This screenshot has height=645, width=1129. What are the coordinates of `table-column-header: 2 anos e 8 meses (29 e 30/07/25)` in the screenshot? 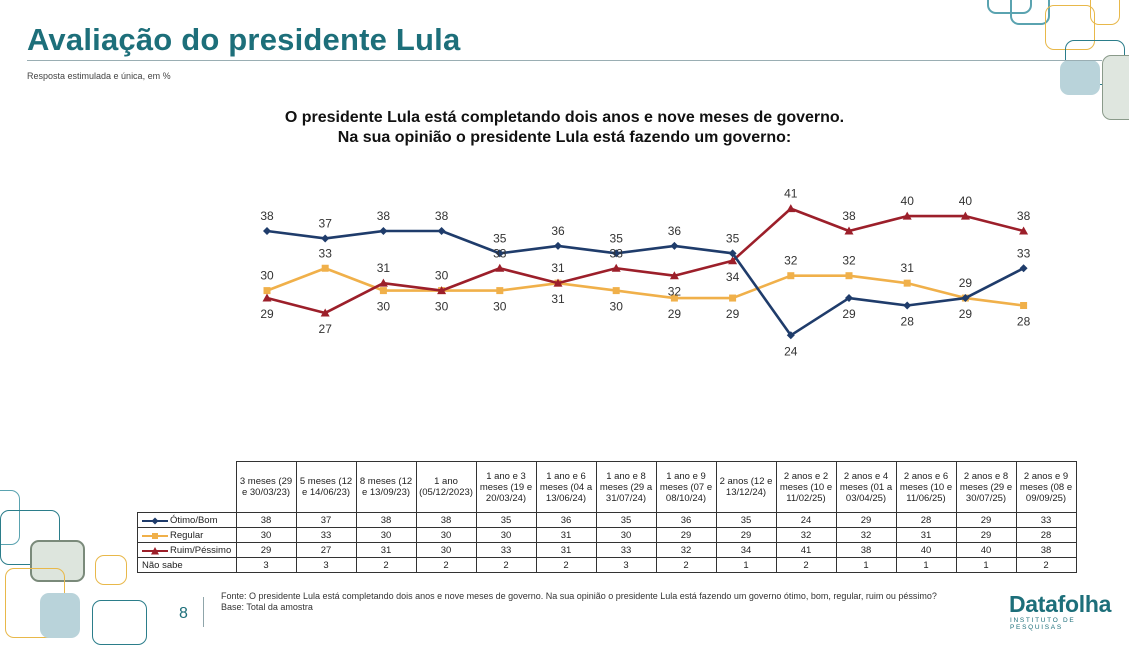 It's located at (986, 487).